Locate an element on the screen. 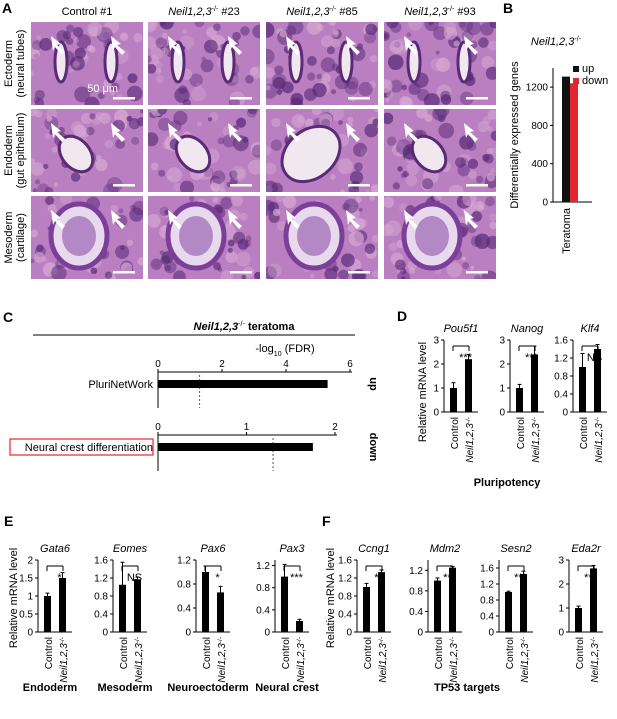 The height and width of the screenshot is (719, 617). y-axis-label: Relative mRNA level is located at coordinates (14, 598).